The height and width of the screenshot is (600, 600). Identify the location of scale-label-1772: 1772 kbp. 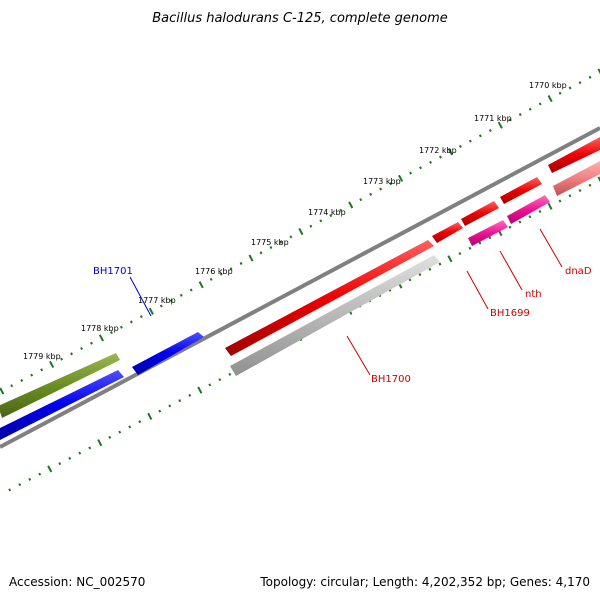
(438, 150).